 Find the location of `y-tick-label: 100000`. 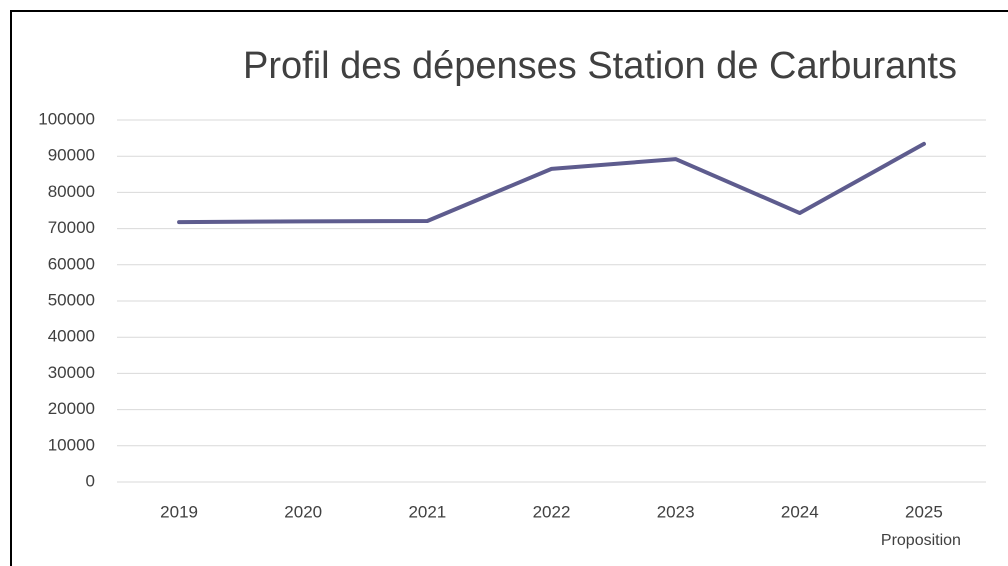

y-tick-label: 100000 is located at coordinates (66, 118).